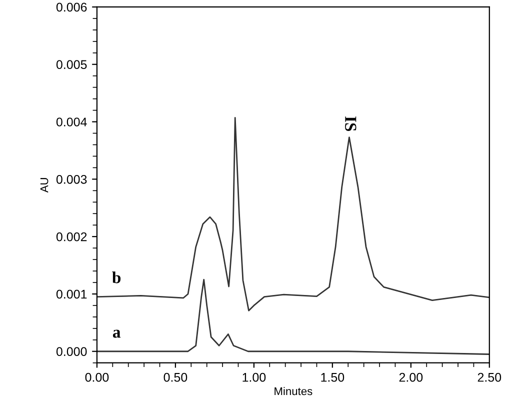 The width and height of the screenshot is (513, 410). Describe the element at coordinates (411, 377) in the screenshot. I see `x-tick-label: 2.00` at that location.